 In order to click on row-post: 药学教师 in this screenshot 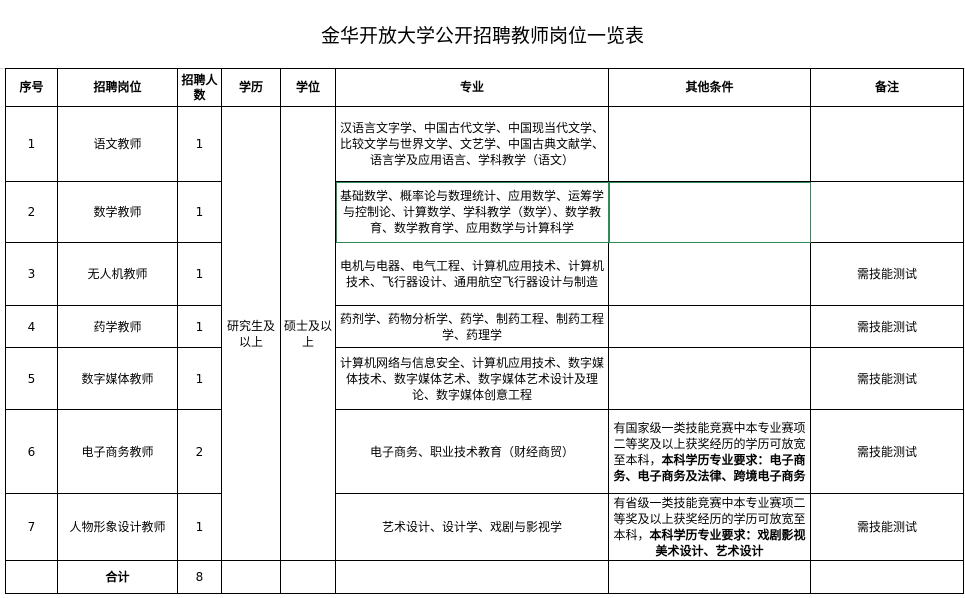, I will do `click(117, 326)`.